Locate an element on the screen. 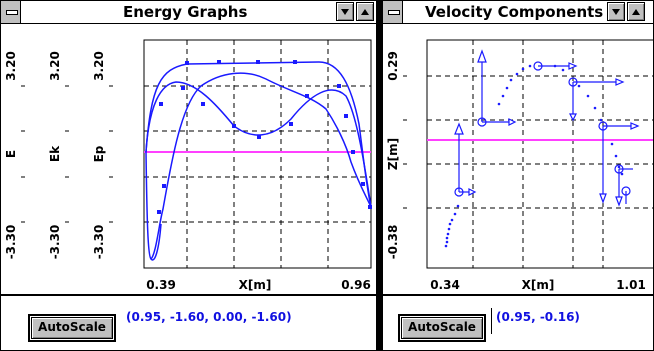 The width and height of the screenshot is (654, 351). ek-axis-max-label: 3.20 is located at coordinates (55, 66).